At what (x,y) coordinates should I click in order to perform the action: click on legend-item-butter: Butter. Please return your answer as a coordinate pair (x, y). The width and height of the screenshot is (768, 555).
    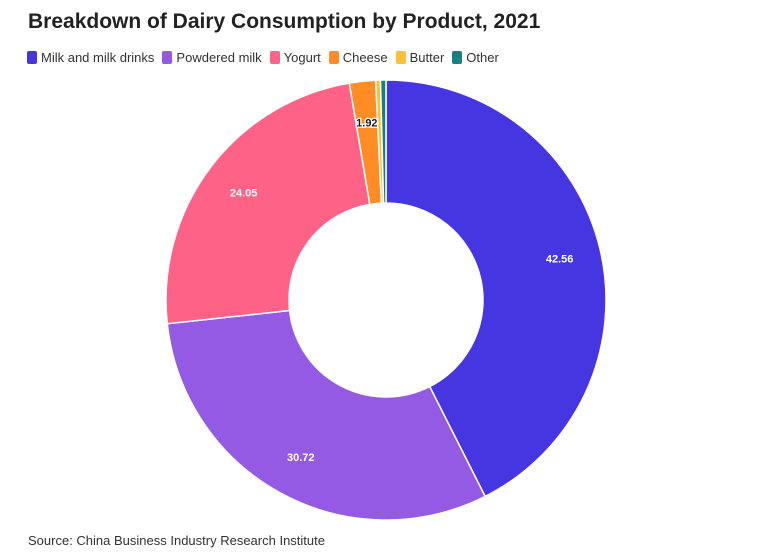
    Looking at the image, I should click on (420, 57).